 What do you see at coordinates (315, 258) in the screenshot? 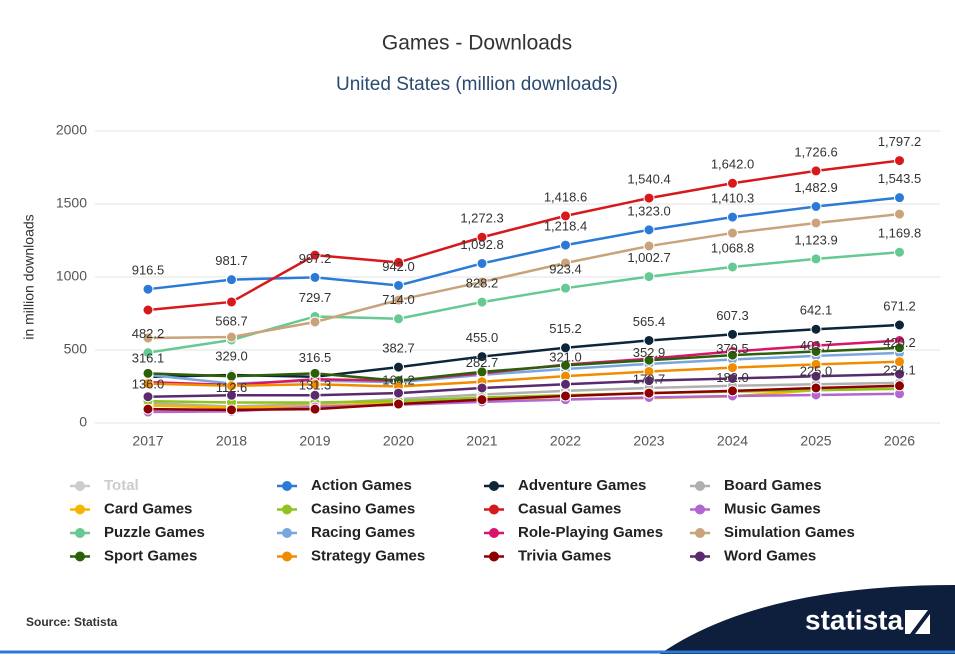
I see `data-label: 997.2` at bounding box center [315, 258].